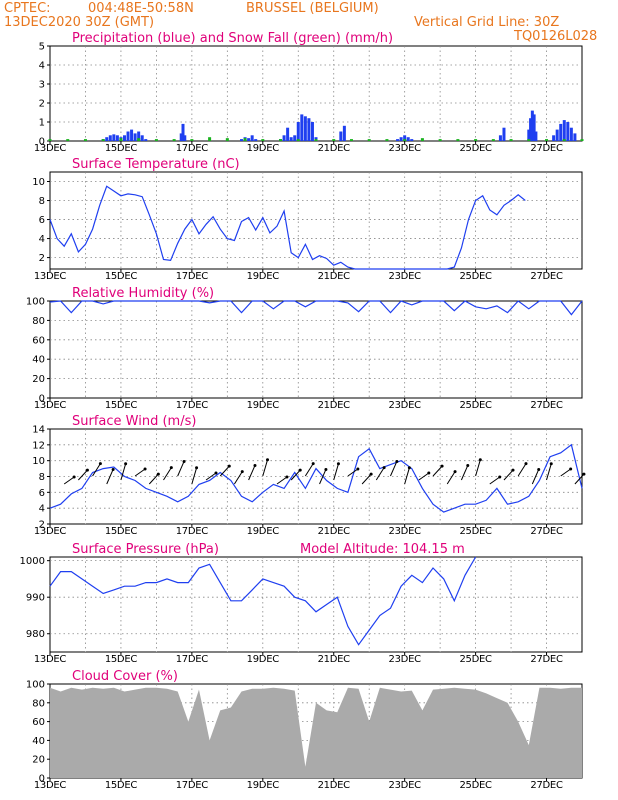 The width and height of the screenshot is (618, 800). Describe the element at coordinates (42, 85) in the screenshot. I see `y-tick-label: 3` at that location.